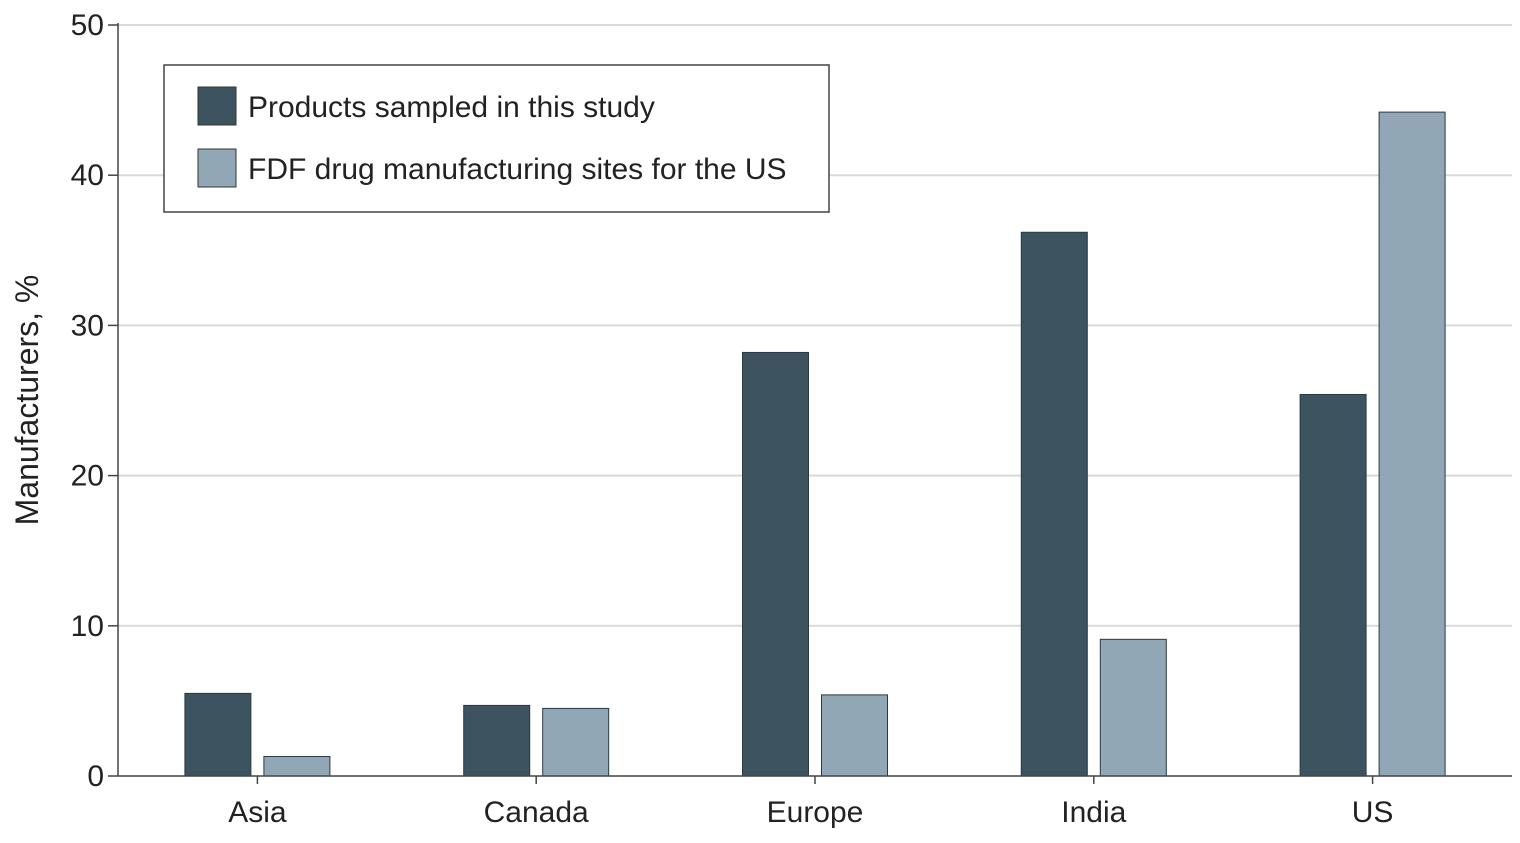 The height and width of the screenshot is (843, 1520). What do you see at coordinates (87, 626) in the screenshot?
I see `y-tick-label: 10` at bounding box center [87, 626].